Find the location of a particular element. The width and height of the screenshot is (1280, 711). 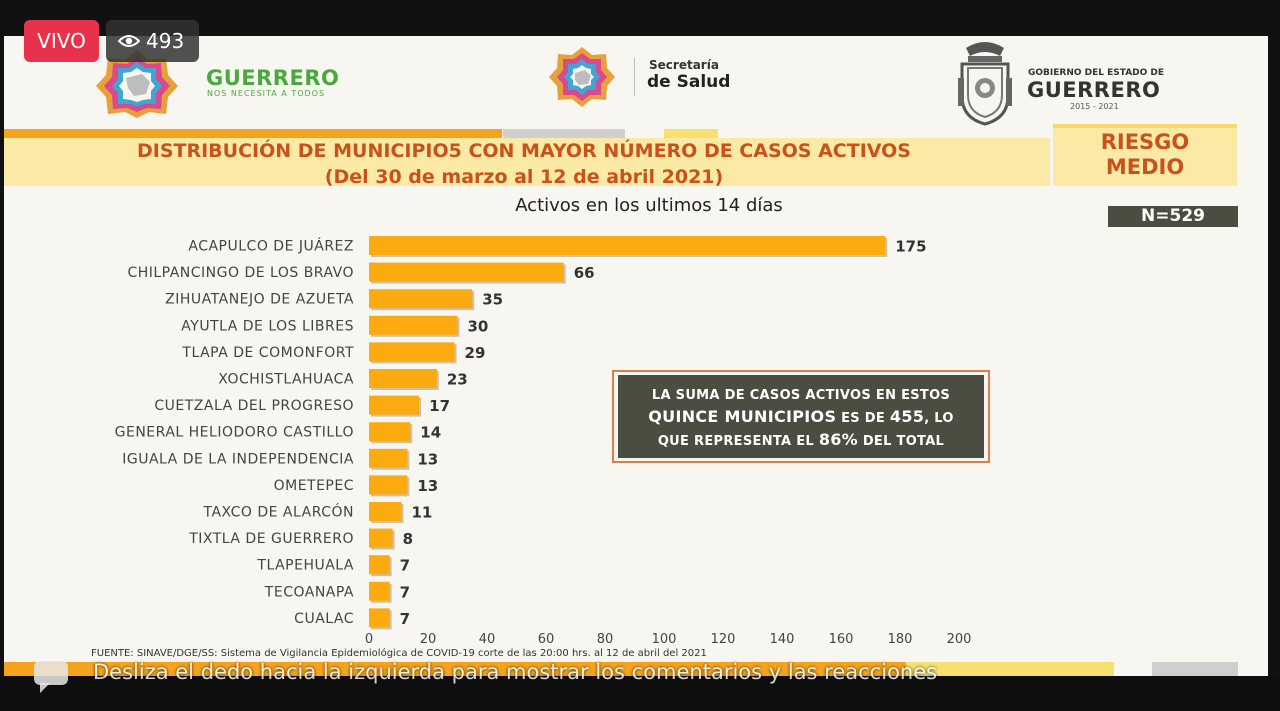

gobierno-guerrero-label: GUERRERO is located at coordinates (1094, 90).